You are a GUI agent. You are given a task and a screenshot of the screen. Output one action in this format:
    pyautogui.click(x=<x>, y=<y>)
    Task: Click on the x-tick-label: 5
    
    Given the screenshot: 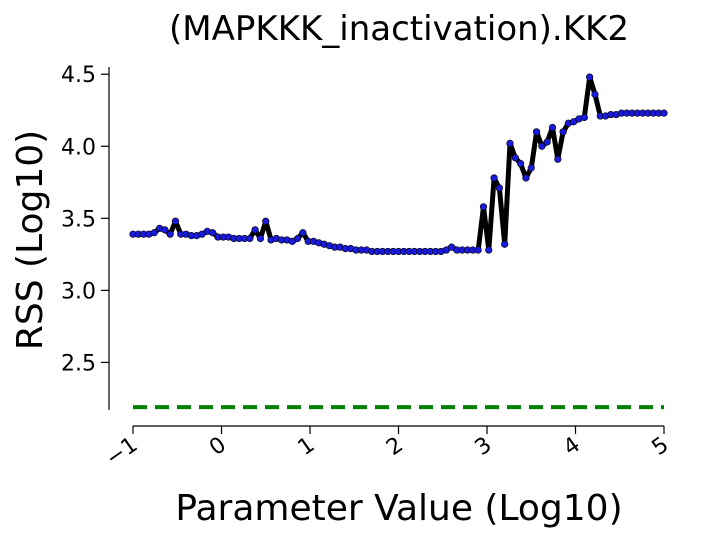 What is the action you would take?
    pyautogui.click(x=661, y=446)
    